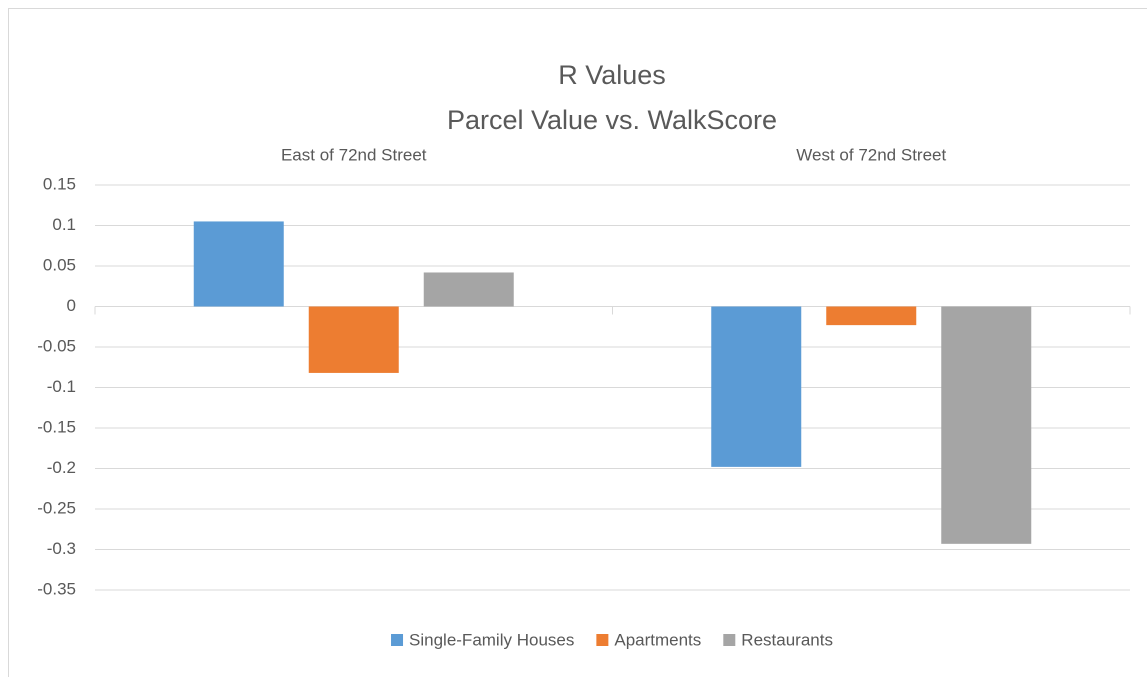 This screenshot has width=1147, height=677. What do you see at coordinates (56, 345) in the screenshot?
I see `y-tick-label: -0.05` at bounding box center [56, 345].